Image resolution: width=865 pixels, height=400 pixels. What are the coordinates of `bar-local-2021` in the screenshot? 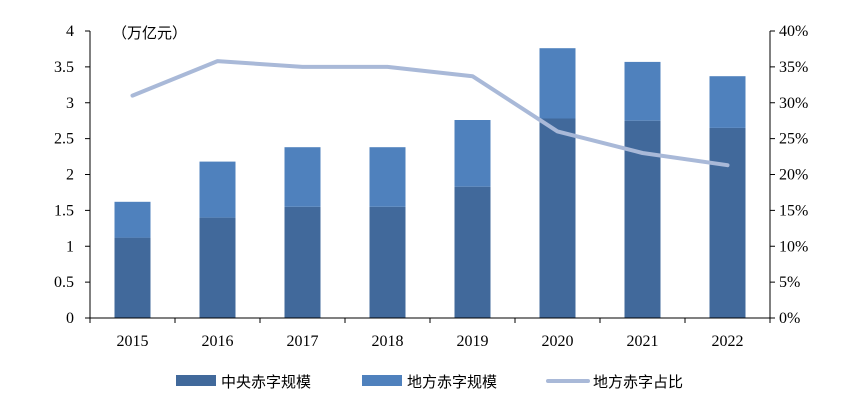 It's located at (642, 91).